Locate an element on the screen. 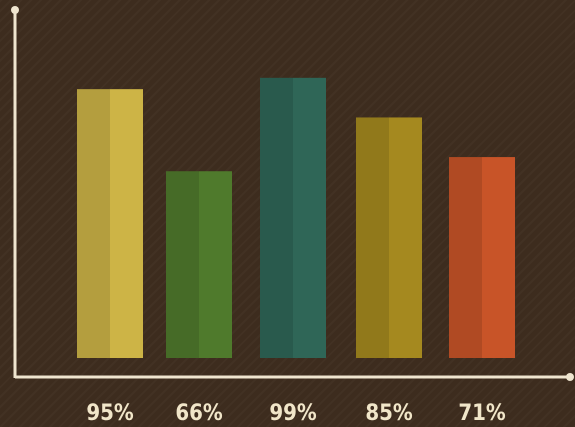  bar-1-right-face is located at coordinates (126, 224).